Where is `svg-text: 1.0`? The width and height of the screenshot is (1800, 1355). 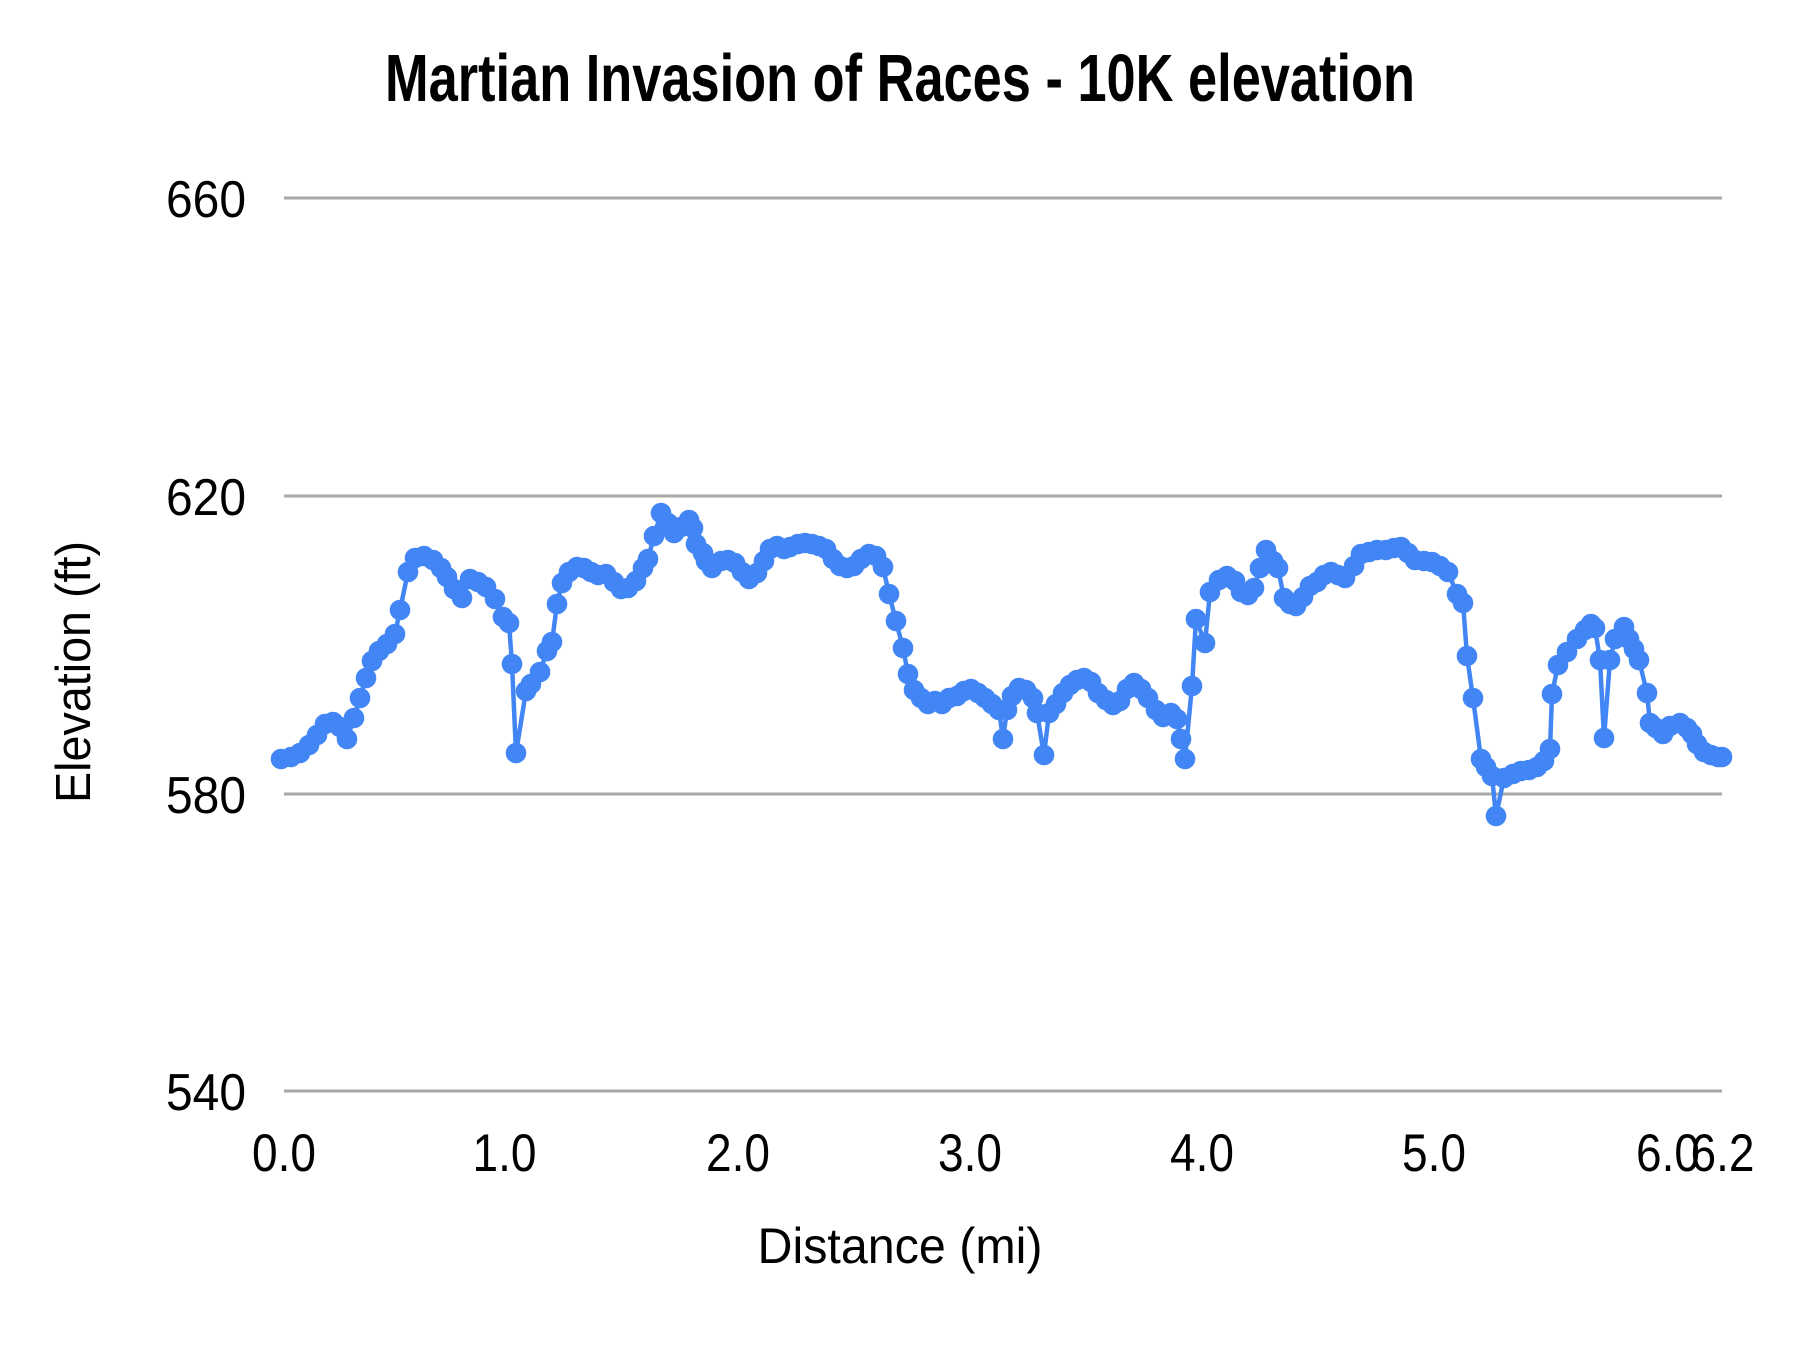
svg-text: 1.0 is located at coordinates (505, 1153).